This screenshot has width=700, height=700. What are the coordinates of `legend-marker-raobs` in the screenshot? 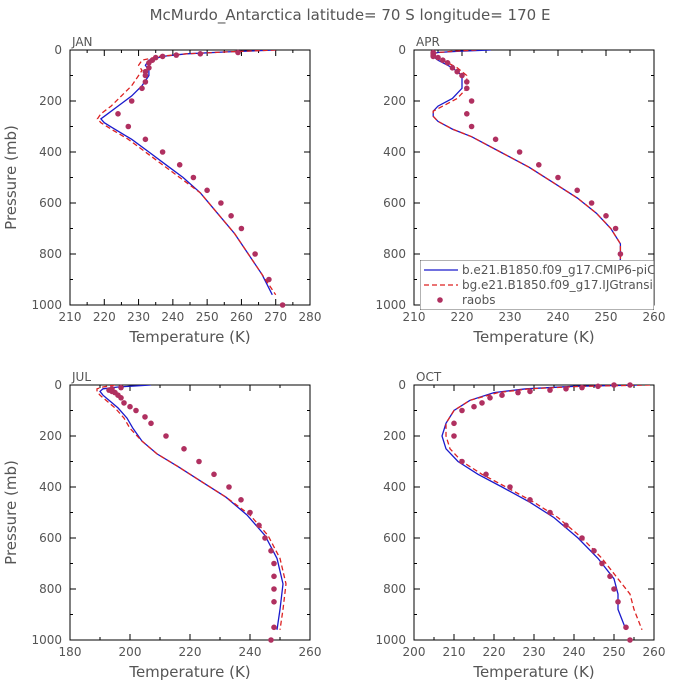 It's located at (440, 300).